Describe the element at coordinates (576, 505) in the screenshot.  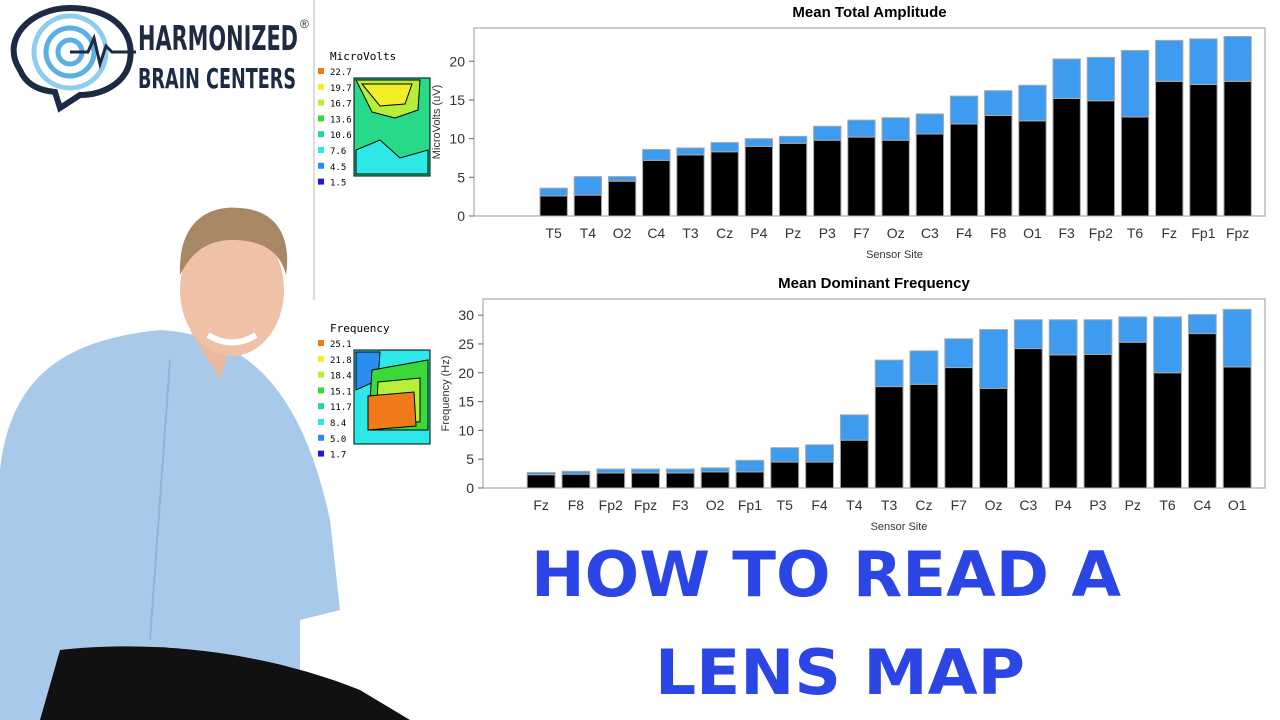
I see `x-tick-label: F8` at that location.